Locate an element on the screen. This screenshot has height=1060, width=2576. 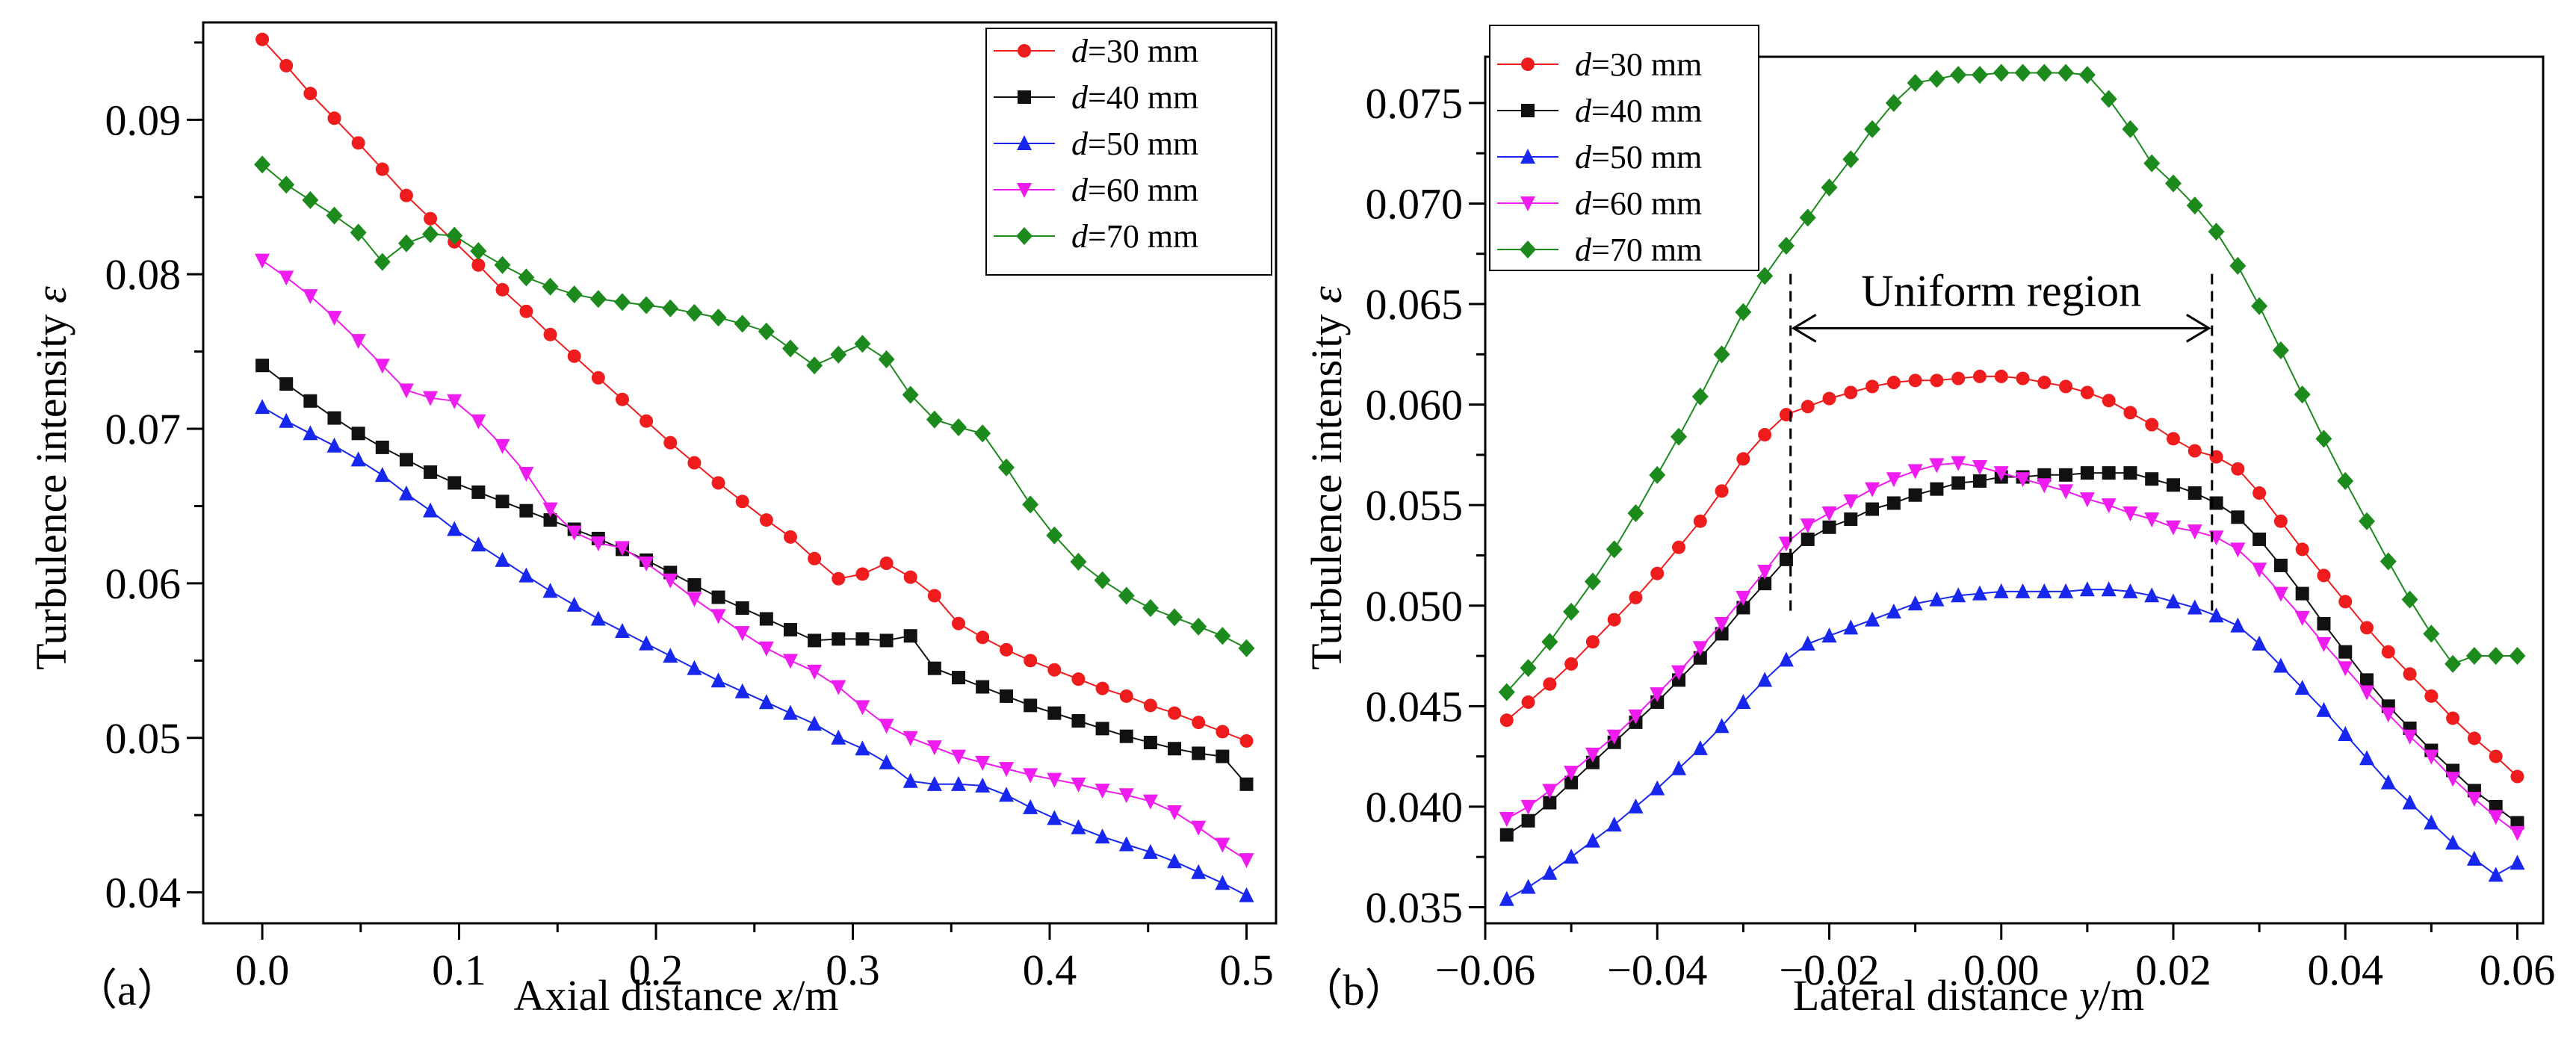
y-tick-label: 0.055 is located at coordinates (1415, 506).